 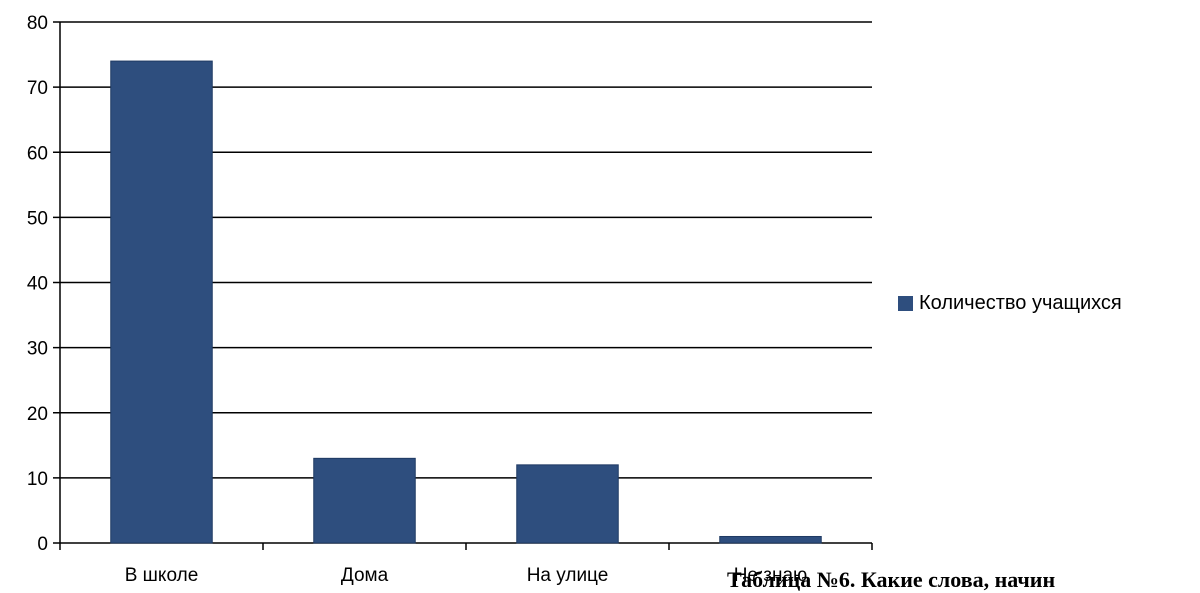 I want to click on category-labels: В школе Дома На улице Не знаю, so click(x=466, y=575).